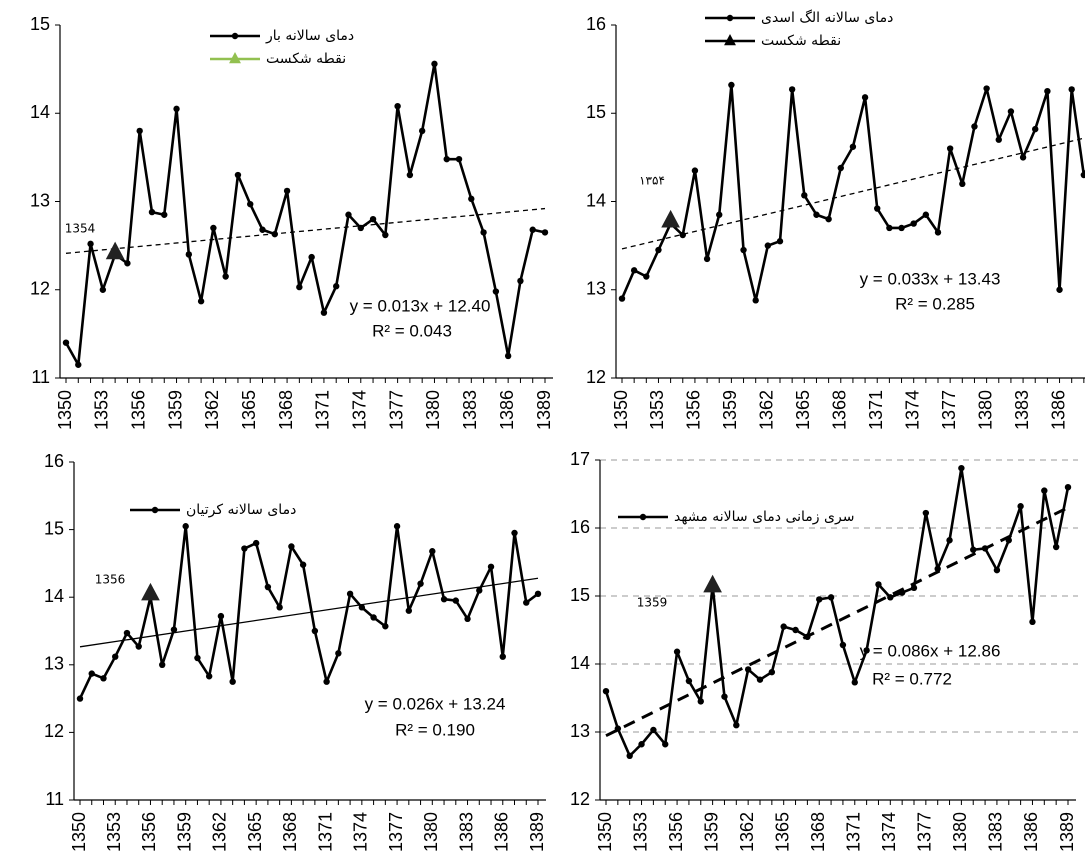  Describe the element at coordinates (54, 461) in the screenshot. I see `y-tick-label: 16` at that location.